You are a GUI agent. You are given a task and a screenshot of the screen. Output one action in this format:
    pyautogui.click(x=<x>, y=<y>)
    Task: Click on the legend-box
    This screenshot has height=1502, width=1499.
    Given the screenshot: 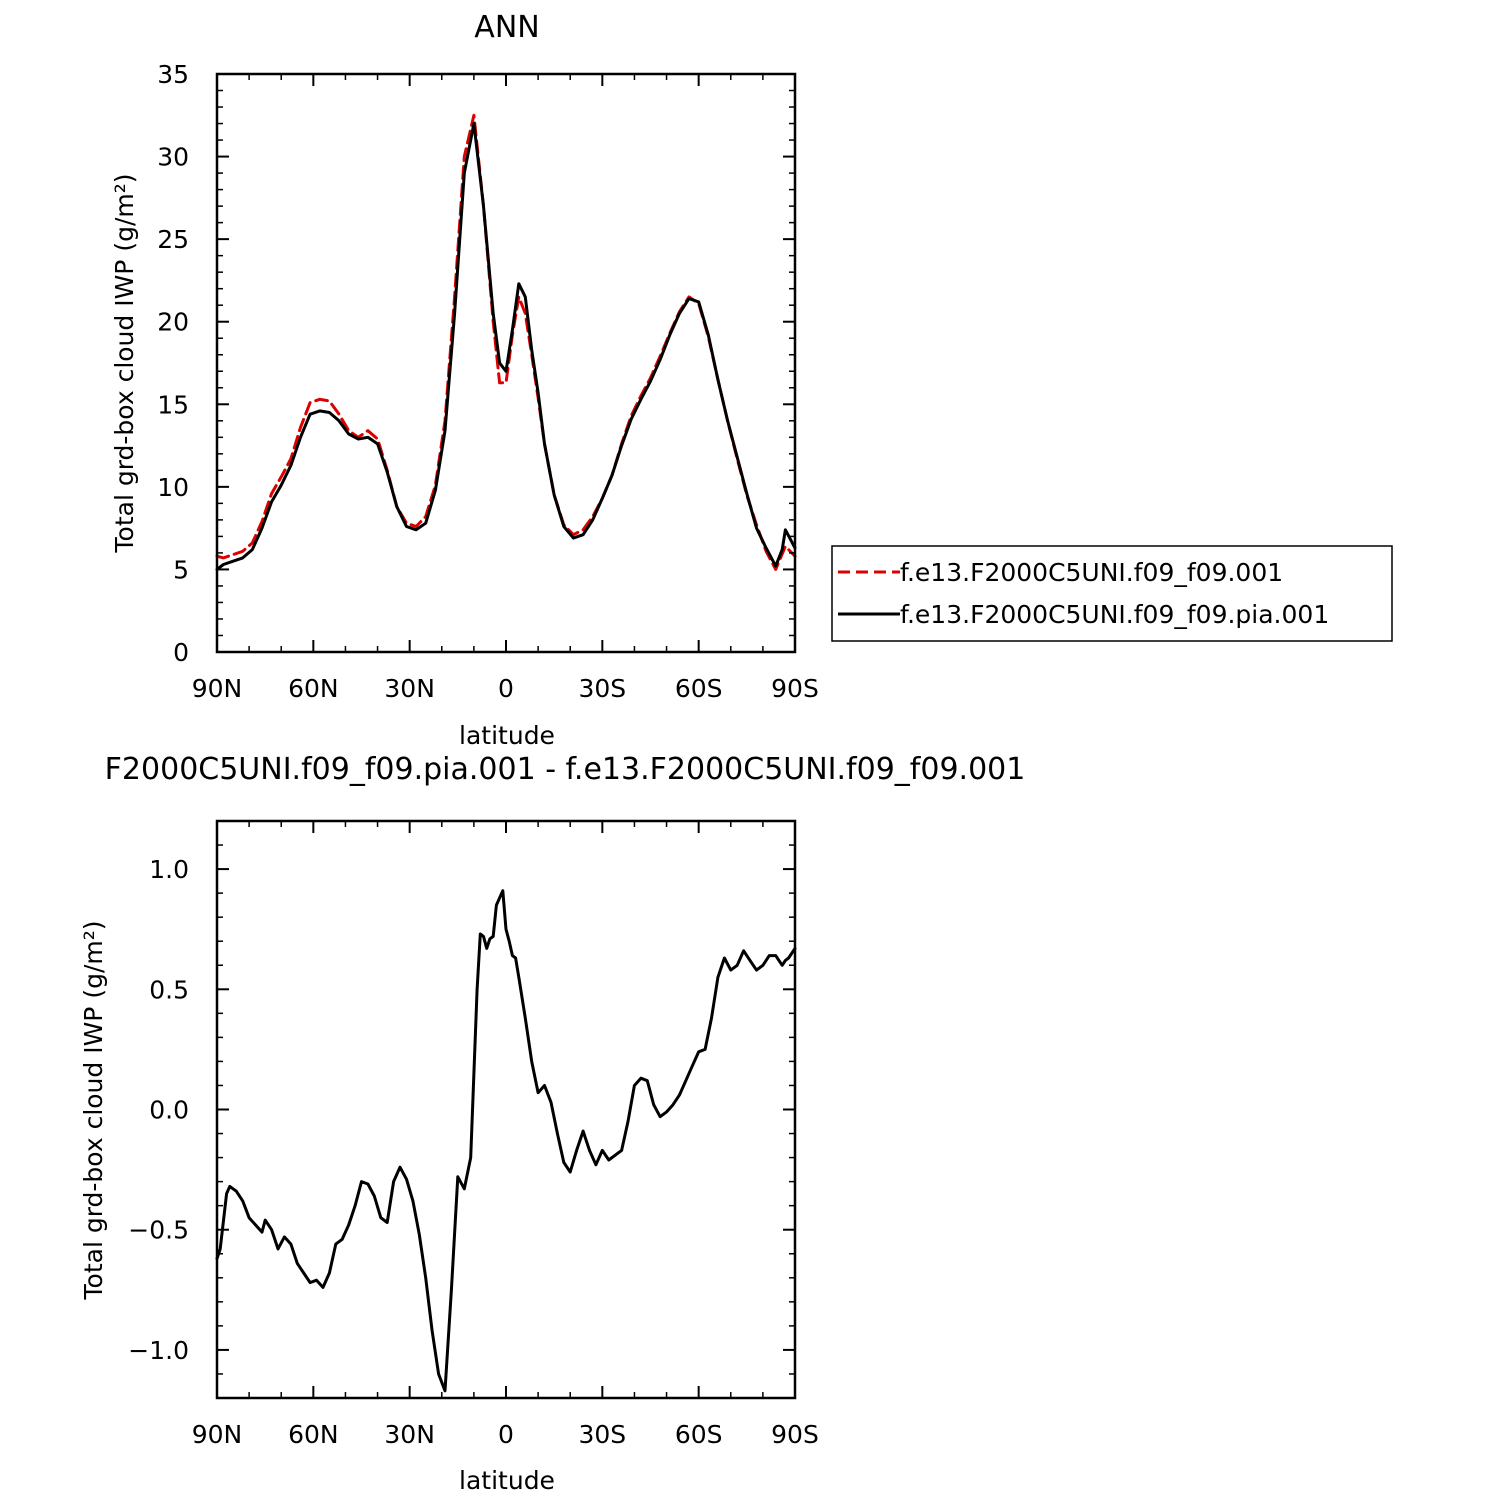 What is the action you would take?
    pyautogui.click(x=1112, y=593)
    